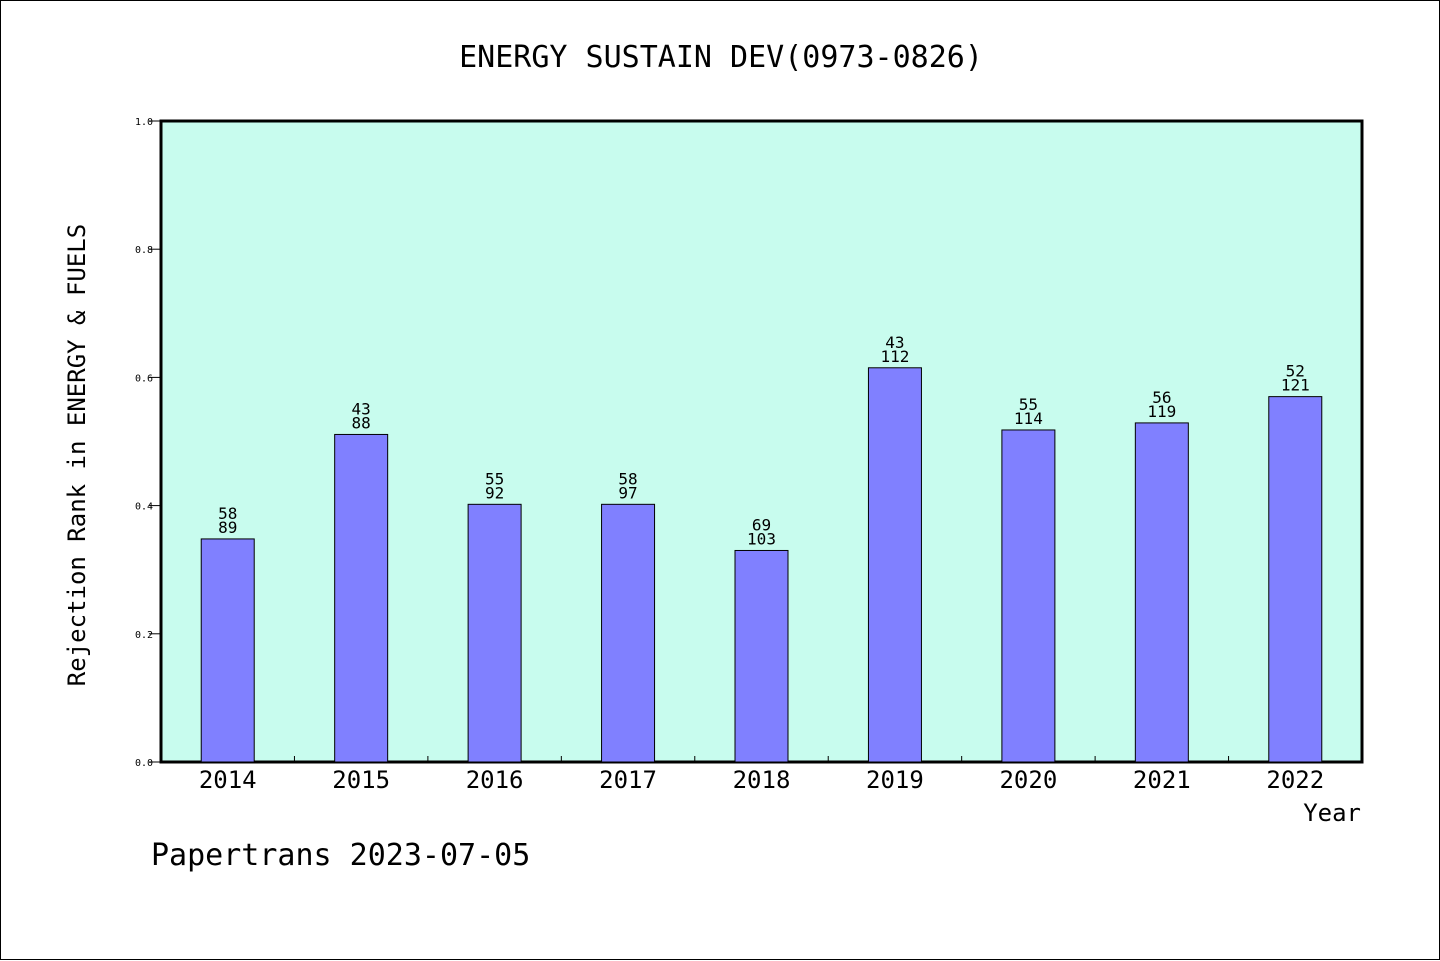  What do you see at coordinates (628, 633) in the screenshot?
I see `bar-2017` at bounding box center [628, 633].